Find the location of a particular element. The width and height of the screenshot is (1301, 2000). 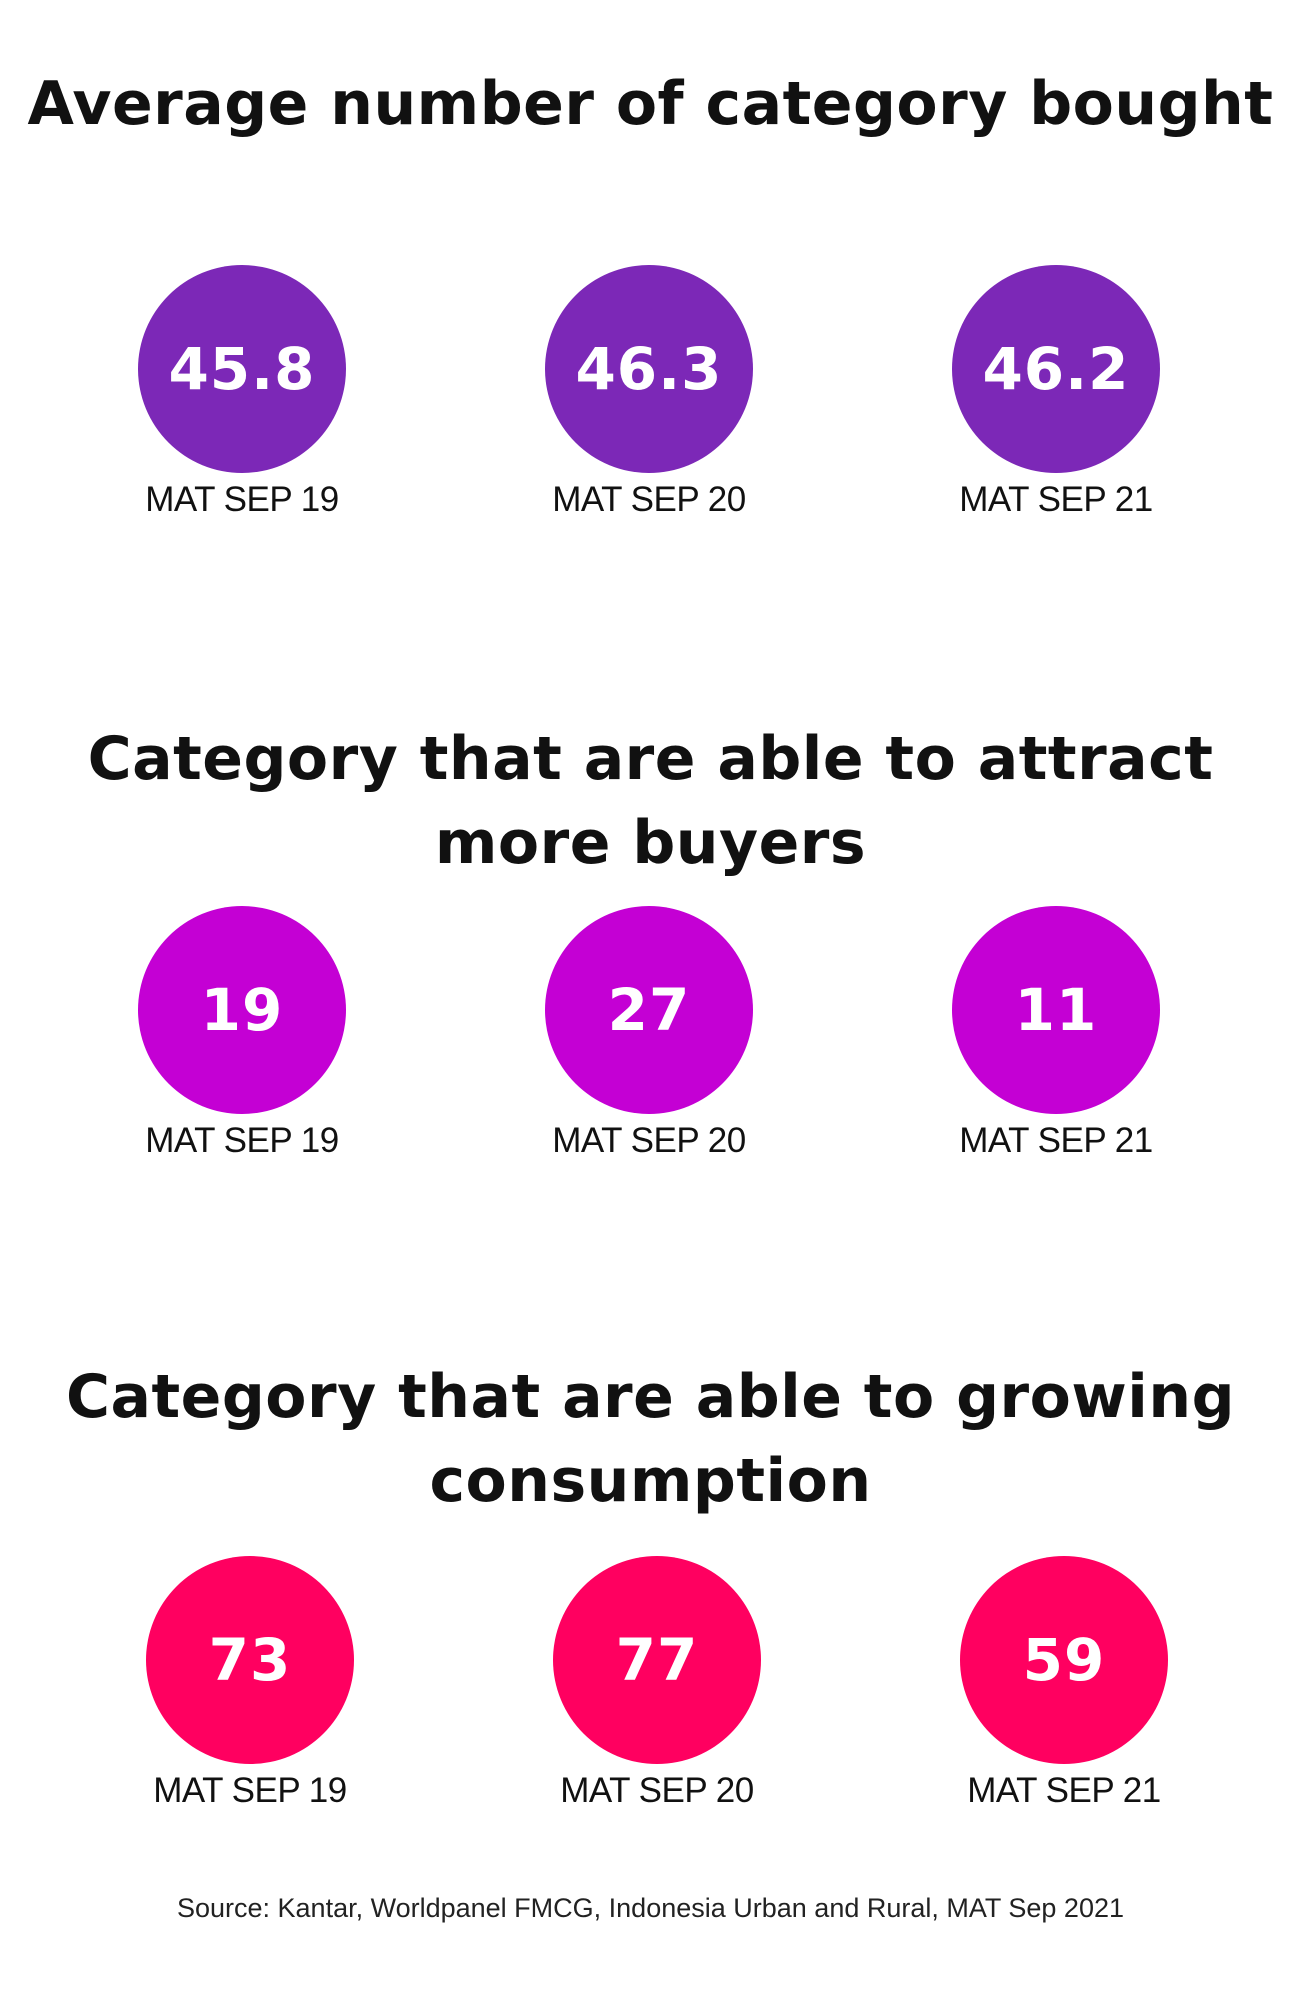

stat-circle: 46.3 is located at coordinates (649, 369).